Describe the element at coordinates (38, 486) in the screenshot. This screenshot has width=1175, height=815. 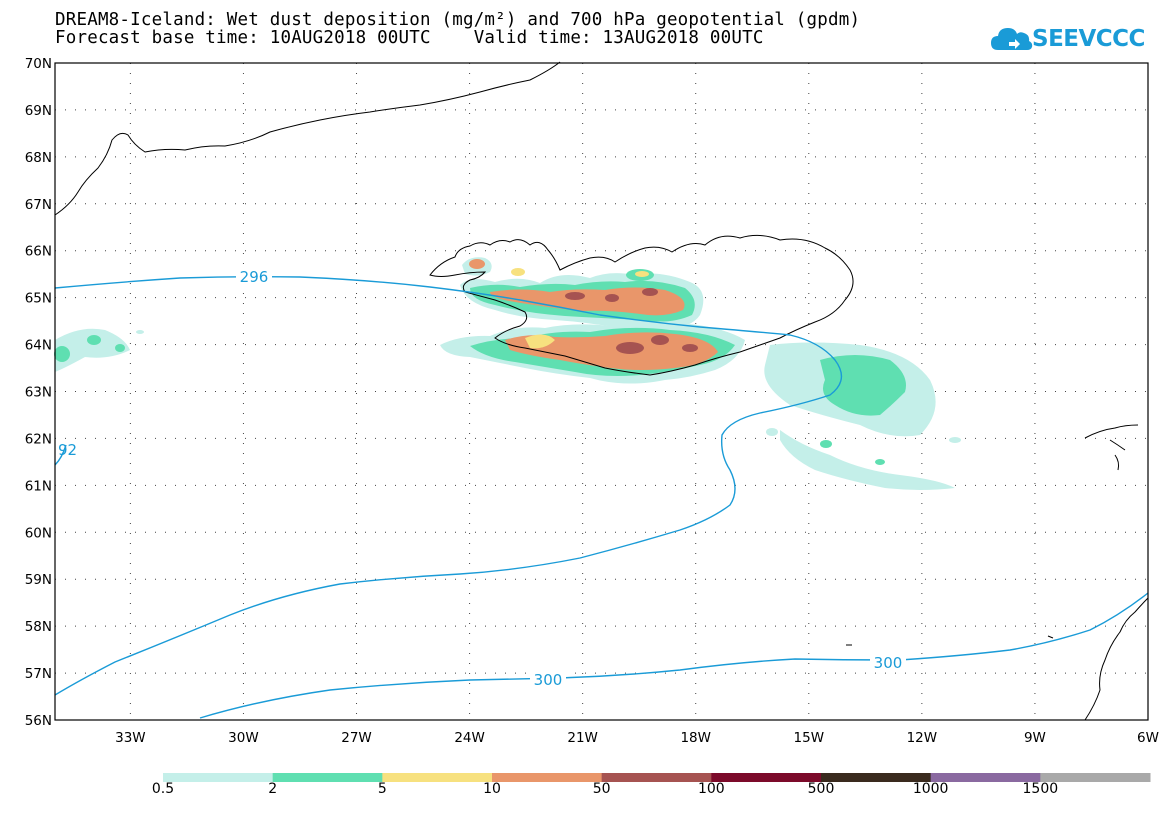
I see `lat-label: 61N` at that location.